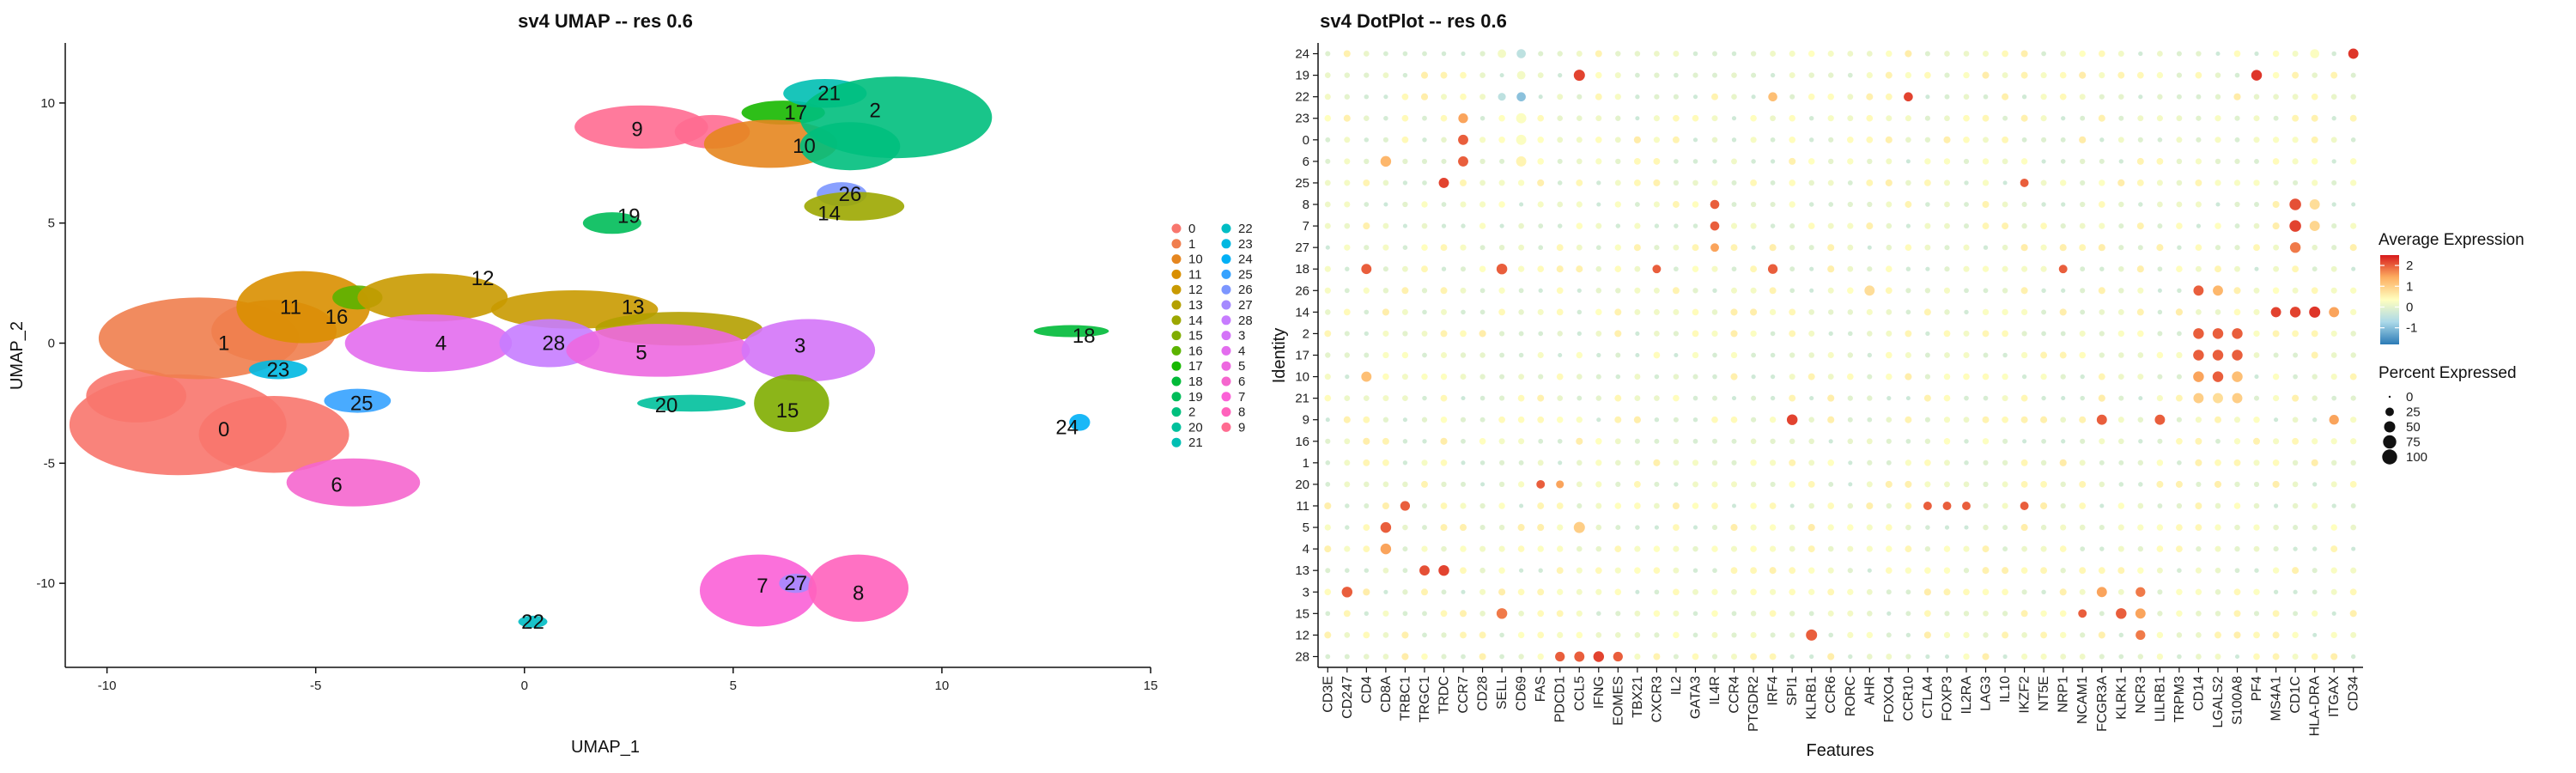 Image resolution: width=2576 pixels, height=773 pixels. I want to click on dot-17-NRP1, so click(2063, 355).